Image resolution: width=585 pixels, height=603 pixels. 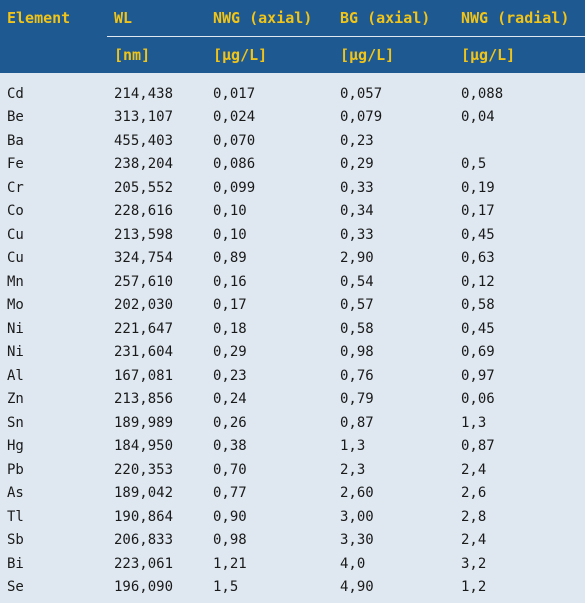 What do you see at coordinates (156, 400) in the screenshot?
I see `wavelength-cell: 213,856` at bounding box center [156, 400].